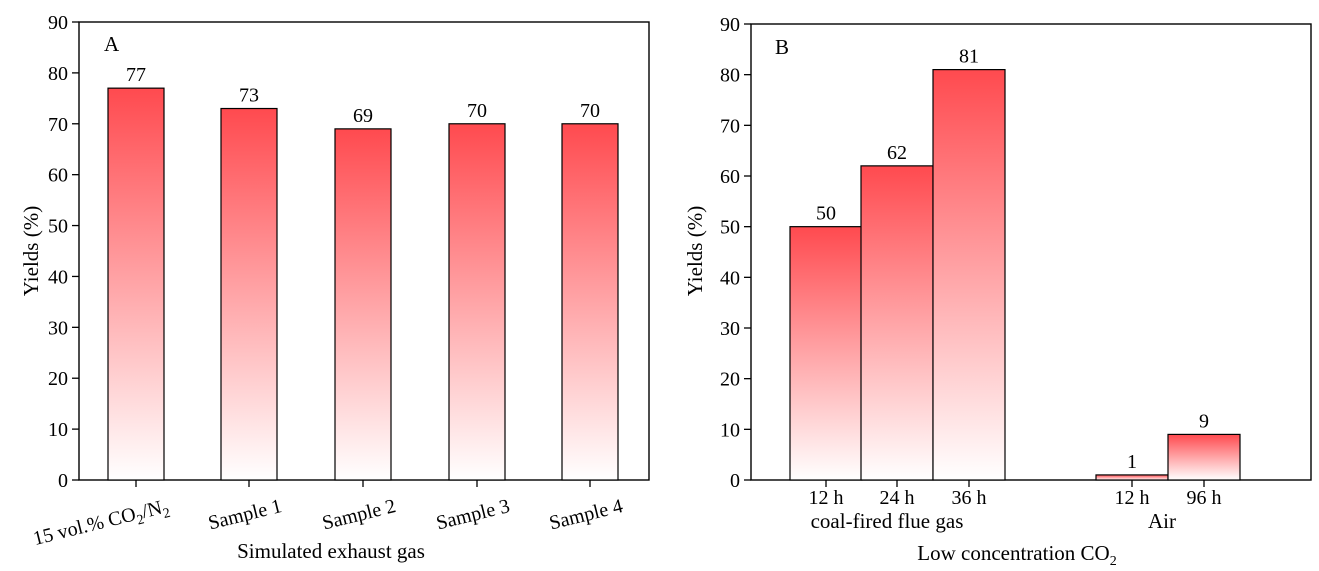  What do you see at coordinates (735, 253) in the screenshot?
I see `panel-b-y-axis: 0 10 20 30 40 50 60 70 80 90` at bounding box center [735, 253].